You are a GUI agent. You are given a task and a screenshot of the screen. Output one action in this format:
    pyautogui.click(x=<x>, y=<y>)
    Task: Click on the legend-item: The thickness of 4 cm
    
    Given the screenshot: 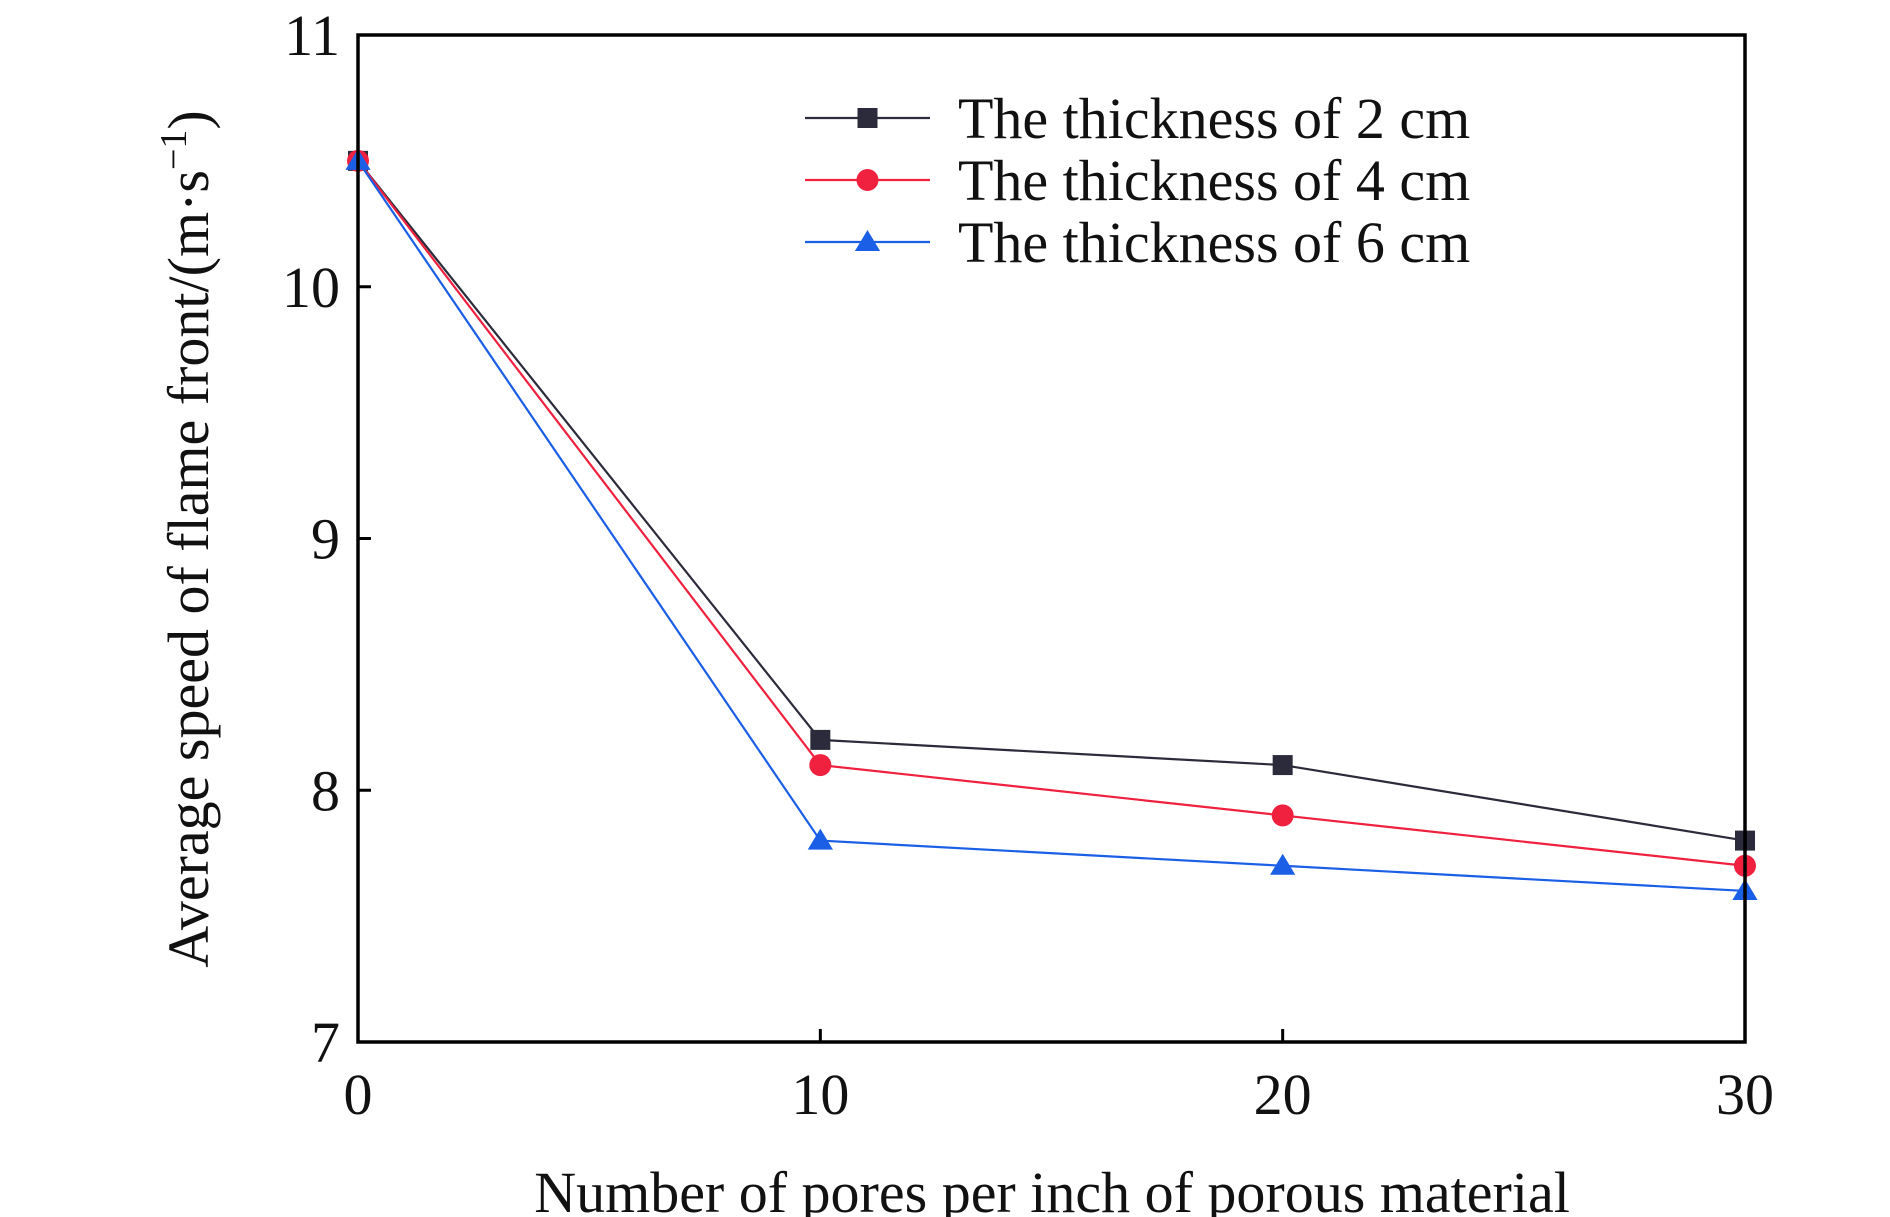 What is the action you would take?
    pyautogui.click(x=1137, y=180)
    